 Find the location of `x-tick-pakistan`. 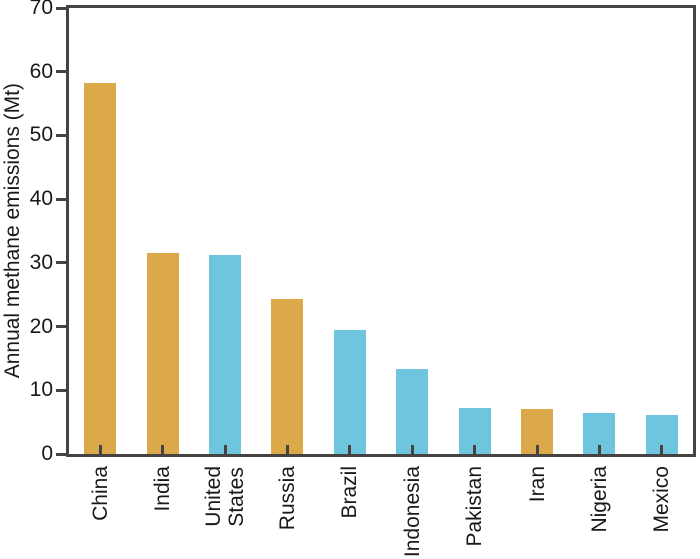

x-tick-pakistan is located at coordinates (475, 449).